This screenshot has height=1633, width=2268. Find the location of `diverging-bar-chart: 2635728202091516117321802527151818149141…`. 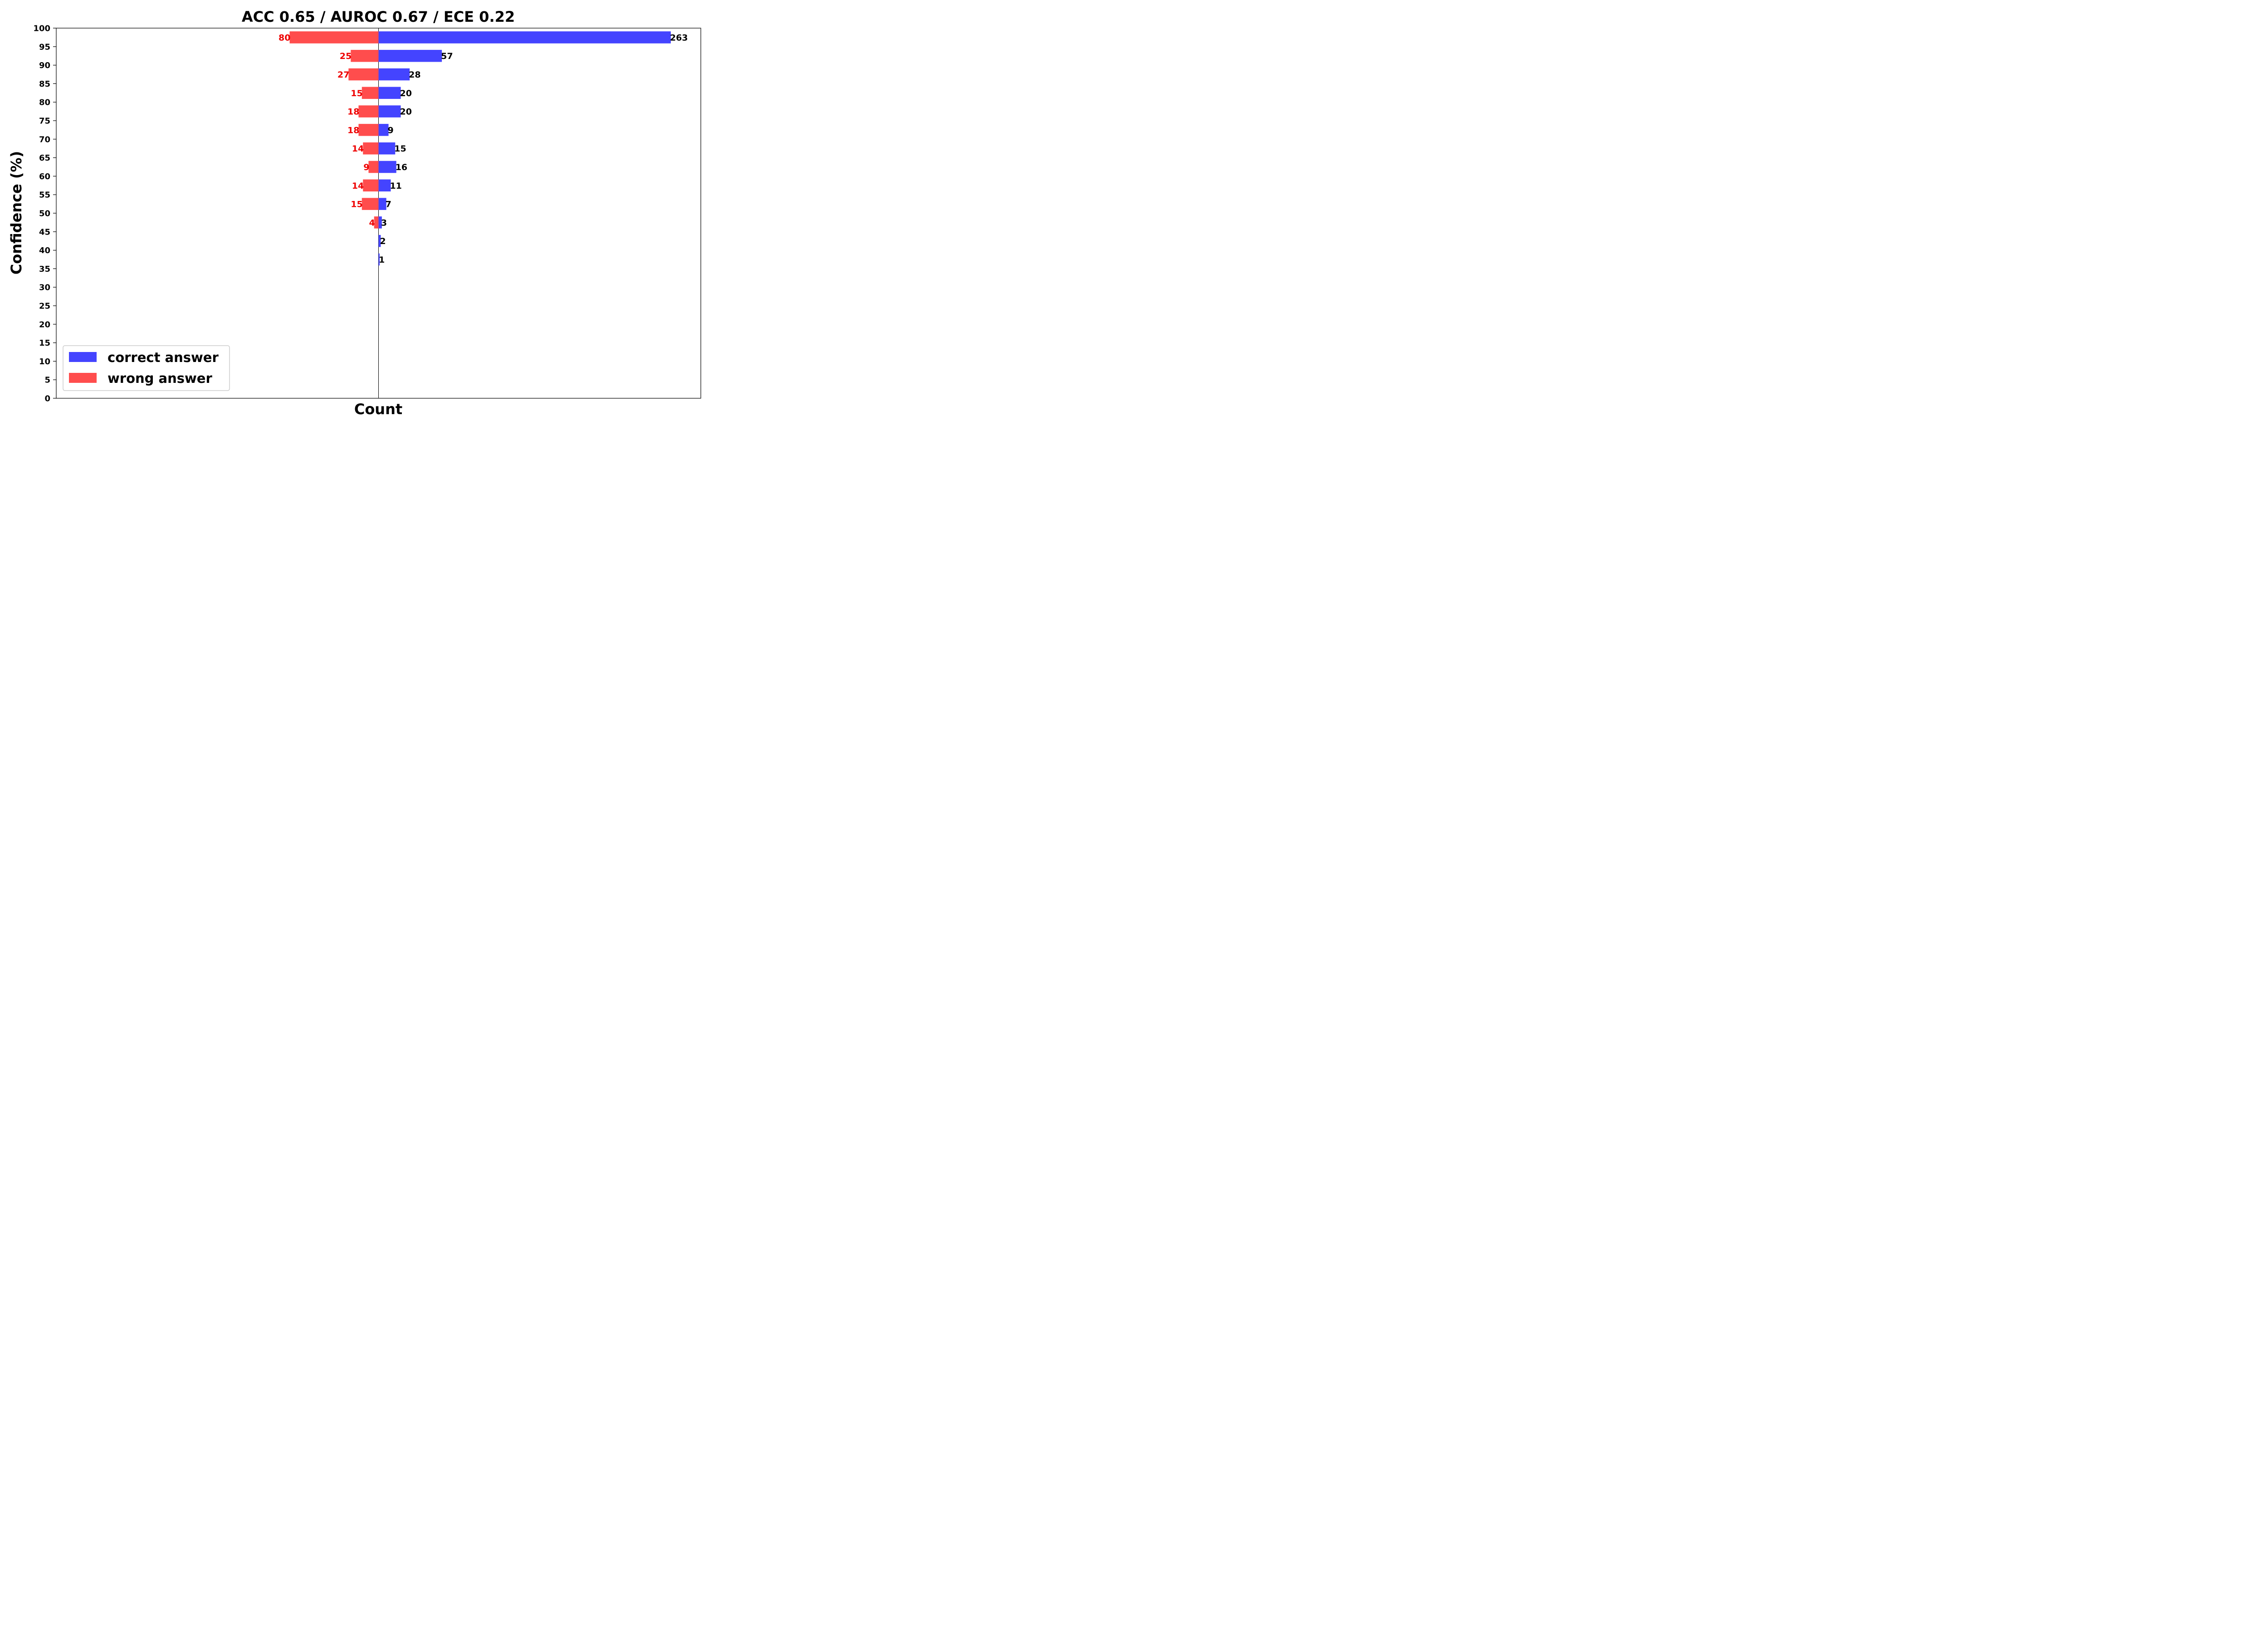

diverging-bar-chart: 2635728202091516117321802527151818149141… is located at coordinates (354, 213).